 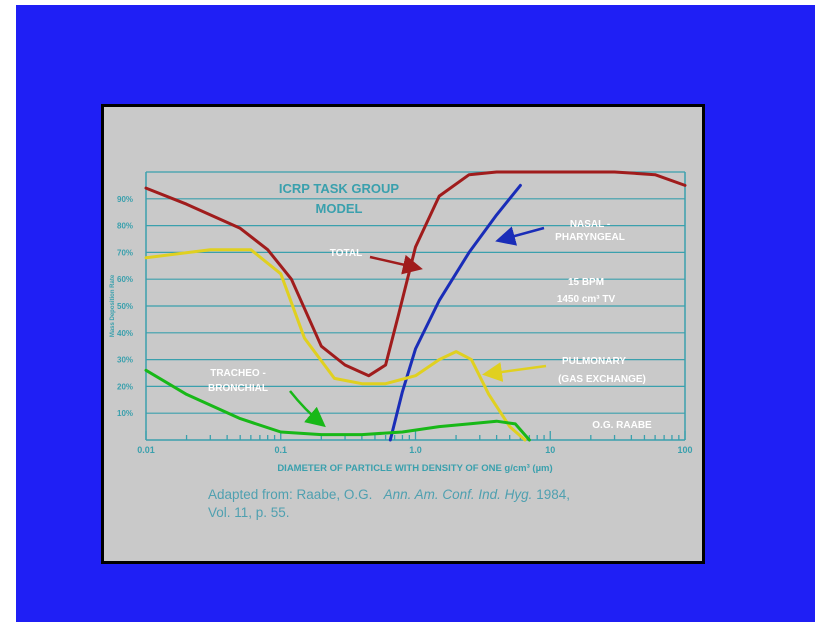 What do you see at coordinates (125, 333) in the screenshot?
I see `y-tick-label: 40%` at bounding box center [125, 333].